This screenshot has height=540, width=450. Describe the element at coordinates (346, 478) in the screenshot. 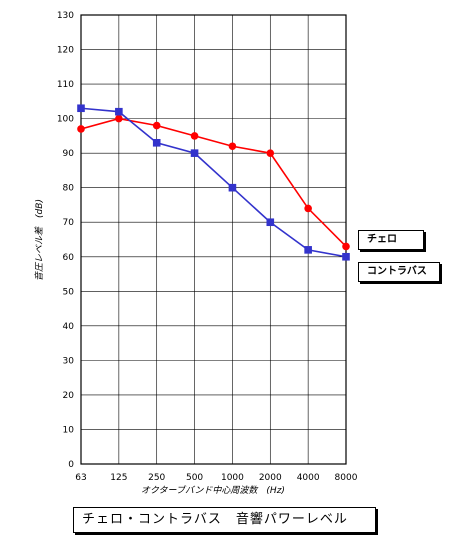

I see `x-tick-label: 8000` at that location.